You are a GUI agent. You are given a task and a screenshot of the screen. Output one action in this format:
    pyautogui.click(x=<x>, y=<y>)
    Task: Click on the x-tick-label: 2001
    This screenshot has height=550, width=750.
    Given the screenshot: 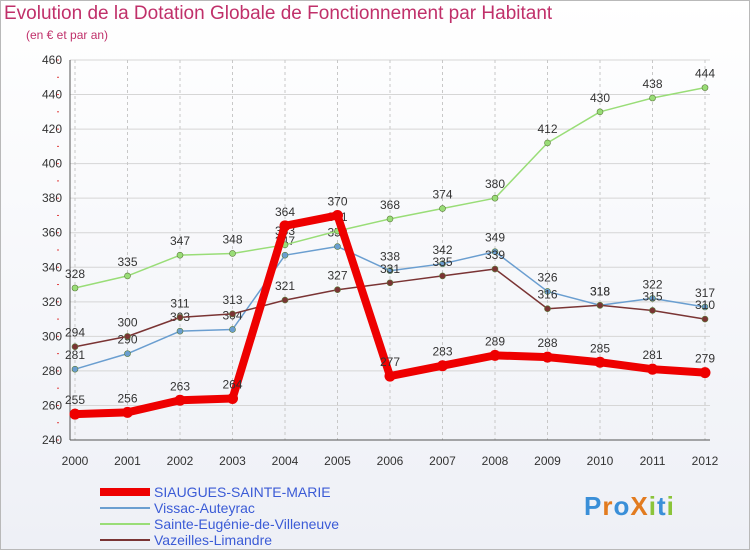 What is the action you would take?
    pyautogui.click(x=127, y=461)
    